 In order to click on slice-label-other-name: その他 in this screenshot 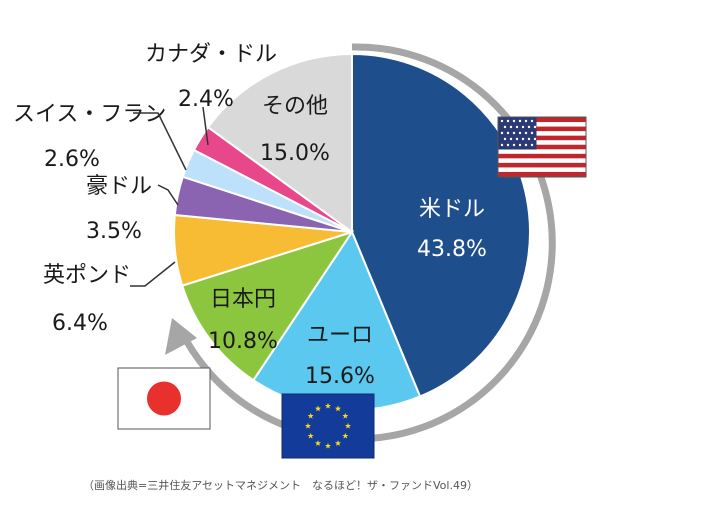, I will do `click(295, 106)`.